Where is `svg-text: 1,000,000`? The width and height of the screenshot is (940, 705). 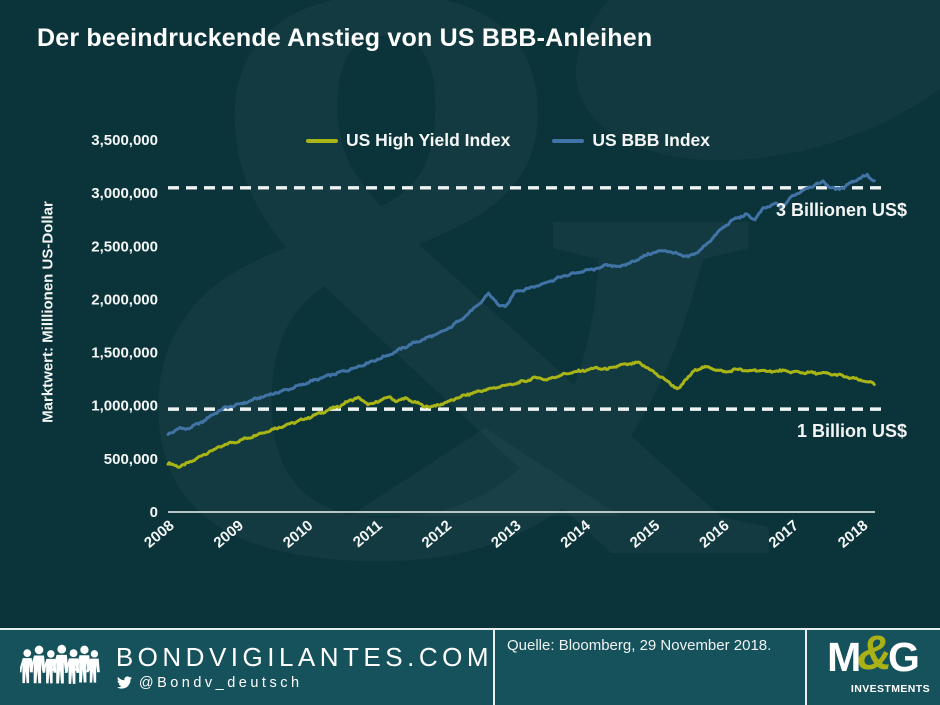
svg-text: 1,000,000 is located at coordinates (124, 406).